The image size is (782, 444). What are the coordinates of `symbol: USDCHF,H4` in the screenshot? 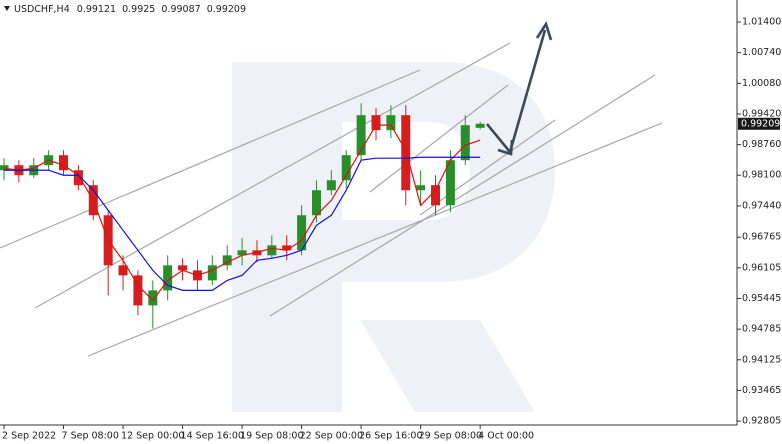 It's located at (42, 9).